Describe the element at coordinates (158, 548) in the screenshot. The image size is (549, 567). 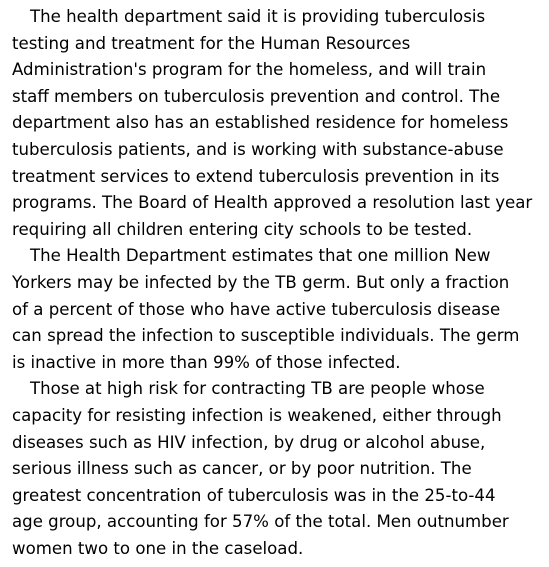
I see `text-line: women two to one in the caseload.` at that location.